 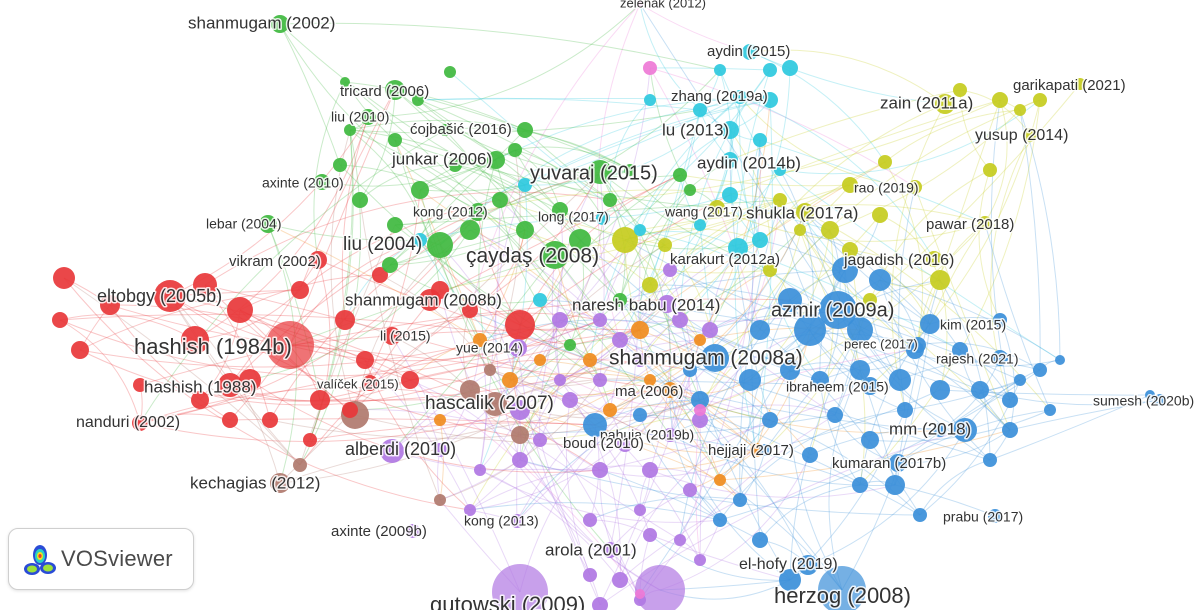 What do you see at coordinates (881, 344) in the screenshot?
I see `node-label: perec (2017)` at bounding box center [881, 344].